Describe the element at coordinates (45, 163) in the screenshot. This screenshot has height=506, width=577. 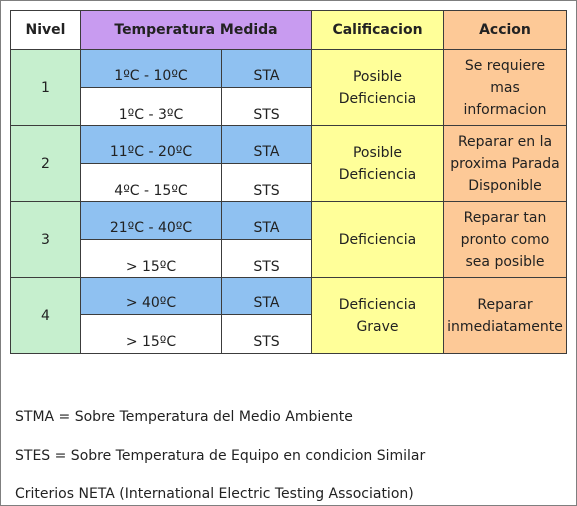
I see `row-2-nivel: 2` at that location.